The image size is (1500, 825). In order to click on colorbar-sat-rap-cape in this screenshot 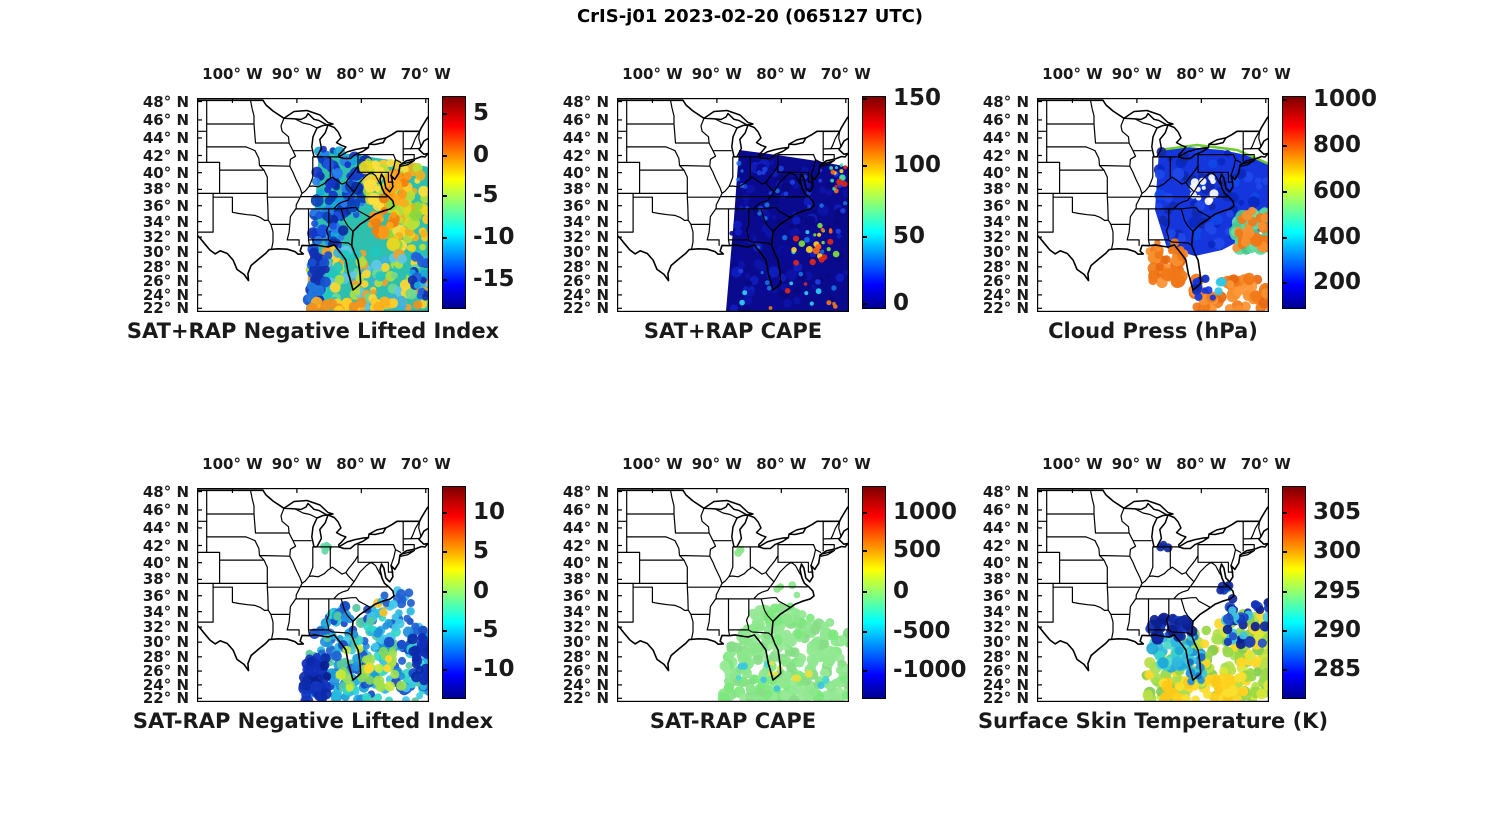, I will do `click(874, 592)`.